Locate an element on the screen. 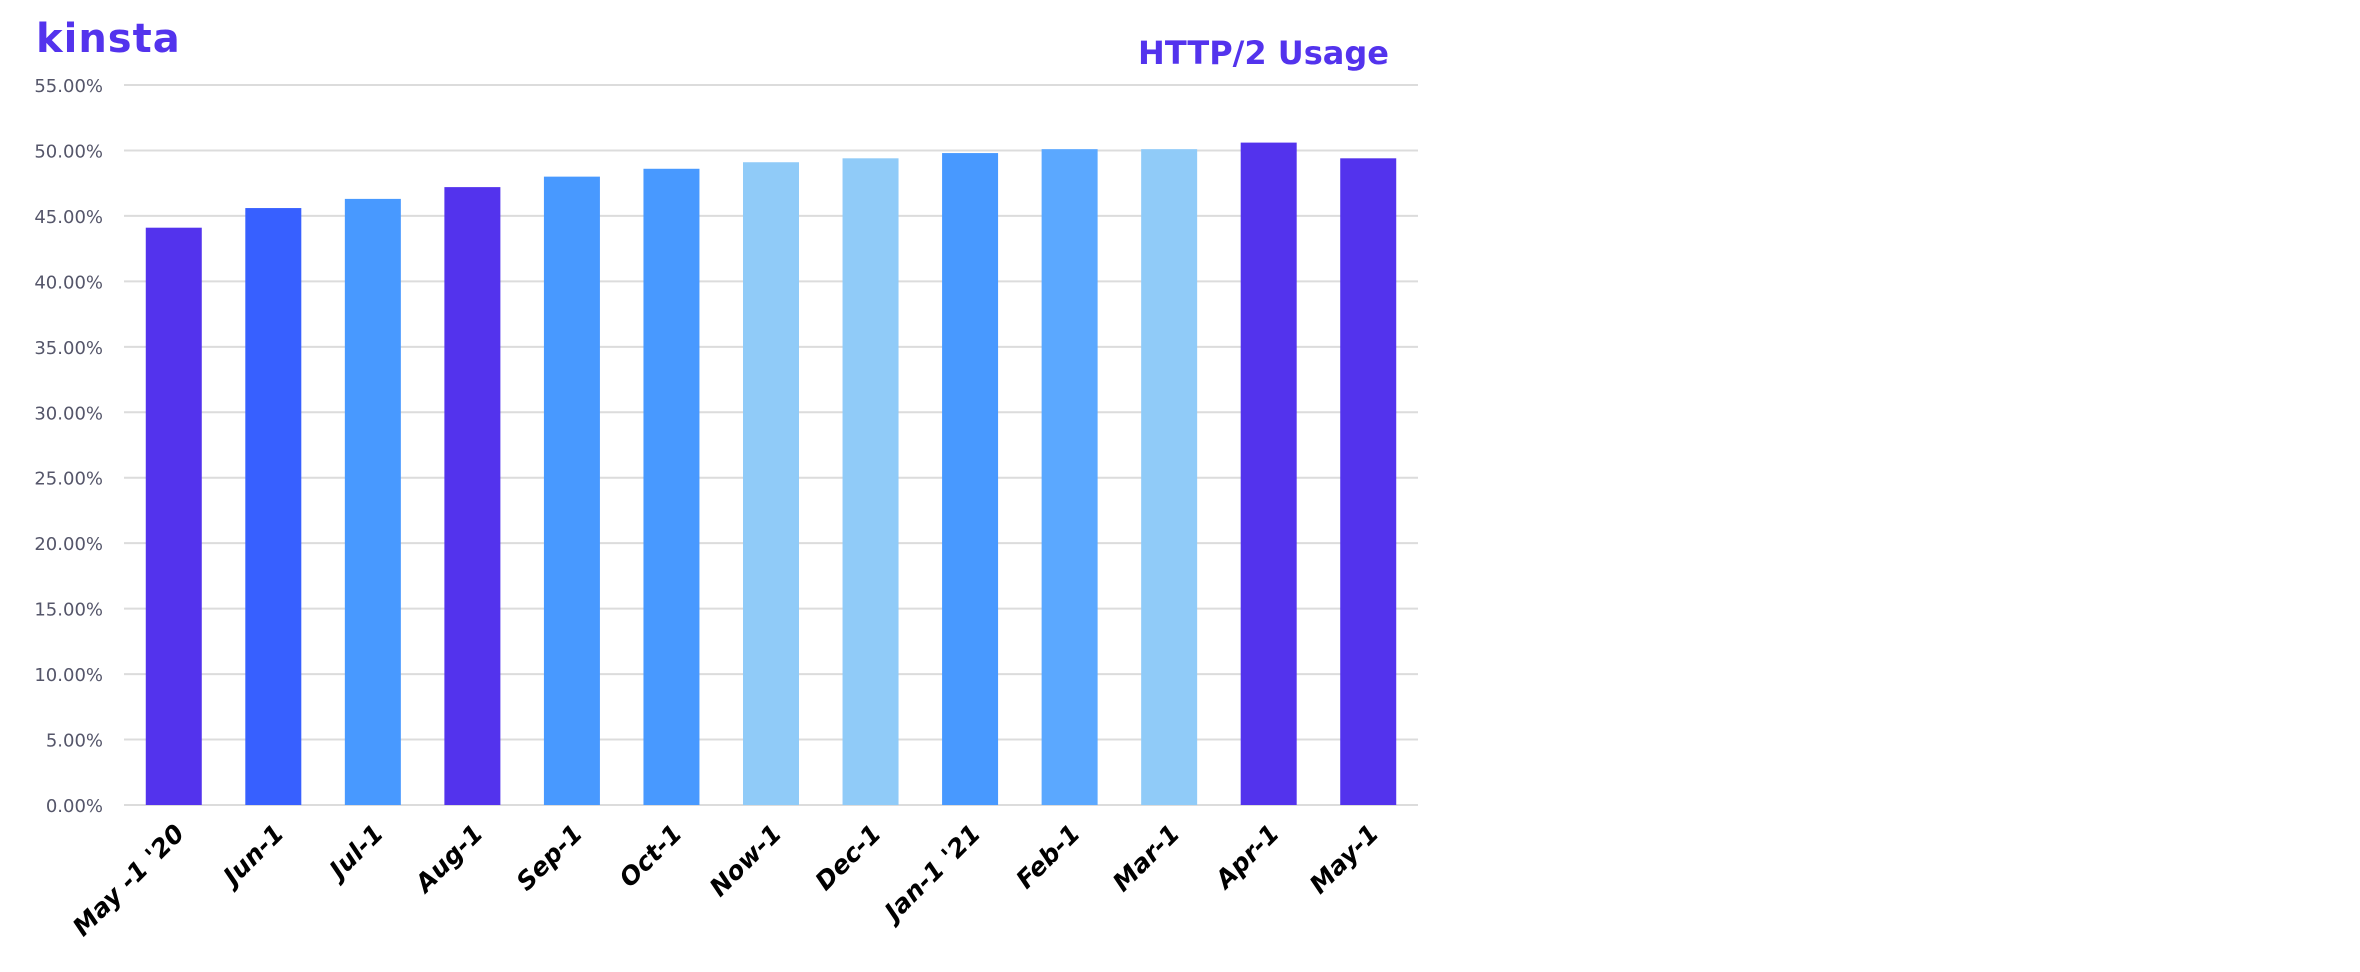 The image size is (2360, 972). x-tick-label: Jan-1 '21 is located at coordinates (930, 874).